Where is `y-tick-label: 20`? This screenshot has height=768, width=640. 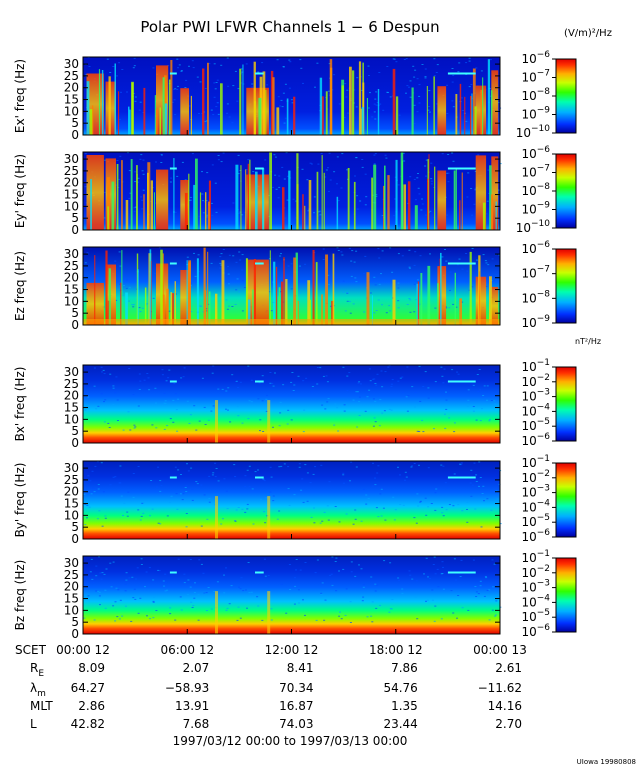
y-tick-label: 20 is located at coordinates (71, 88).